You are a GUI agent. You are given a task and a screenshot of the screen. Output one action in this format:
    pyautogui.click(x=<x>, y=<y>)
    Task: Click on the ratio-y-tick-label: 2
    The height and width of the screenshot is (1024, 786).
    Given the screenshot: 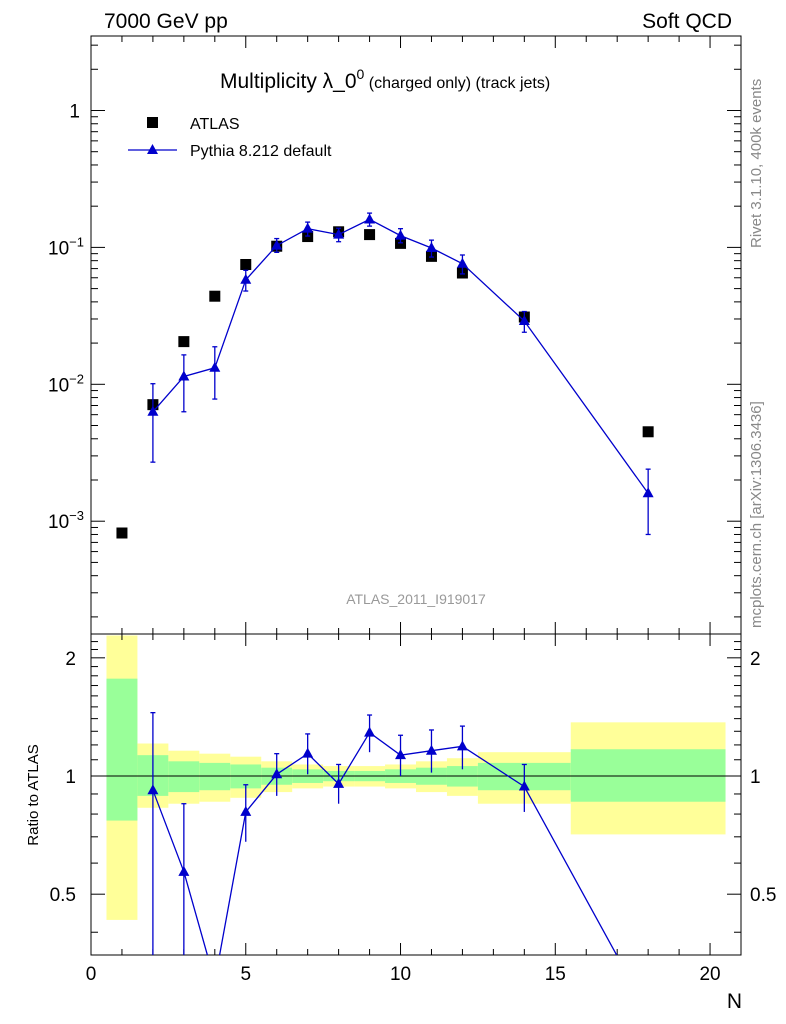 What is the action you would take?
    pyautogui.click(x=70, y=659)
    